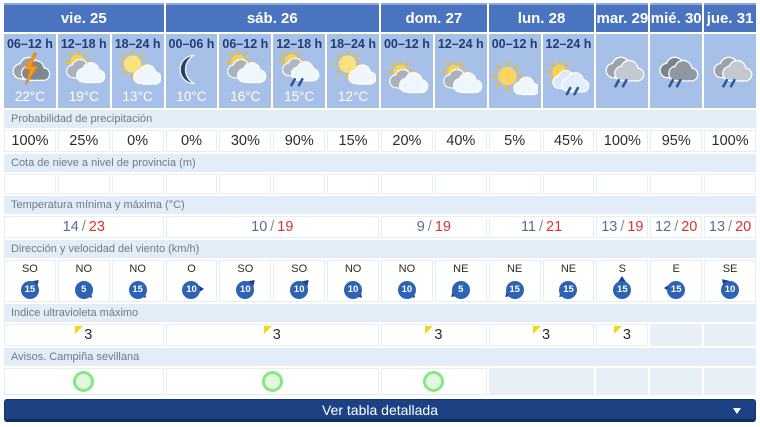 Image resolution: width=760 pixels, height=427 pixels. Describe the element at coordinates (245, 141) in the screenshot. I see `precip-value-cell: 30%` at that location.